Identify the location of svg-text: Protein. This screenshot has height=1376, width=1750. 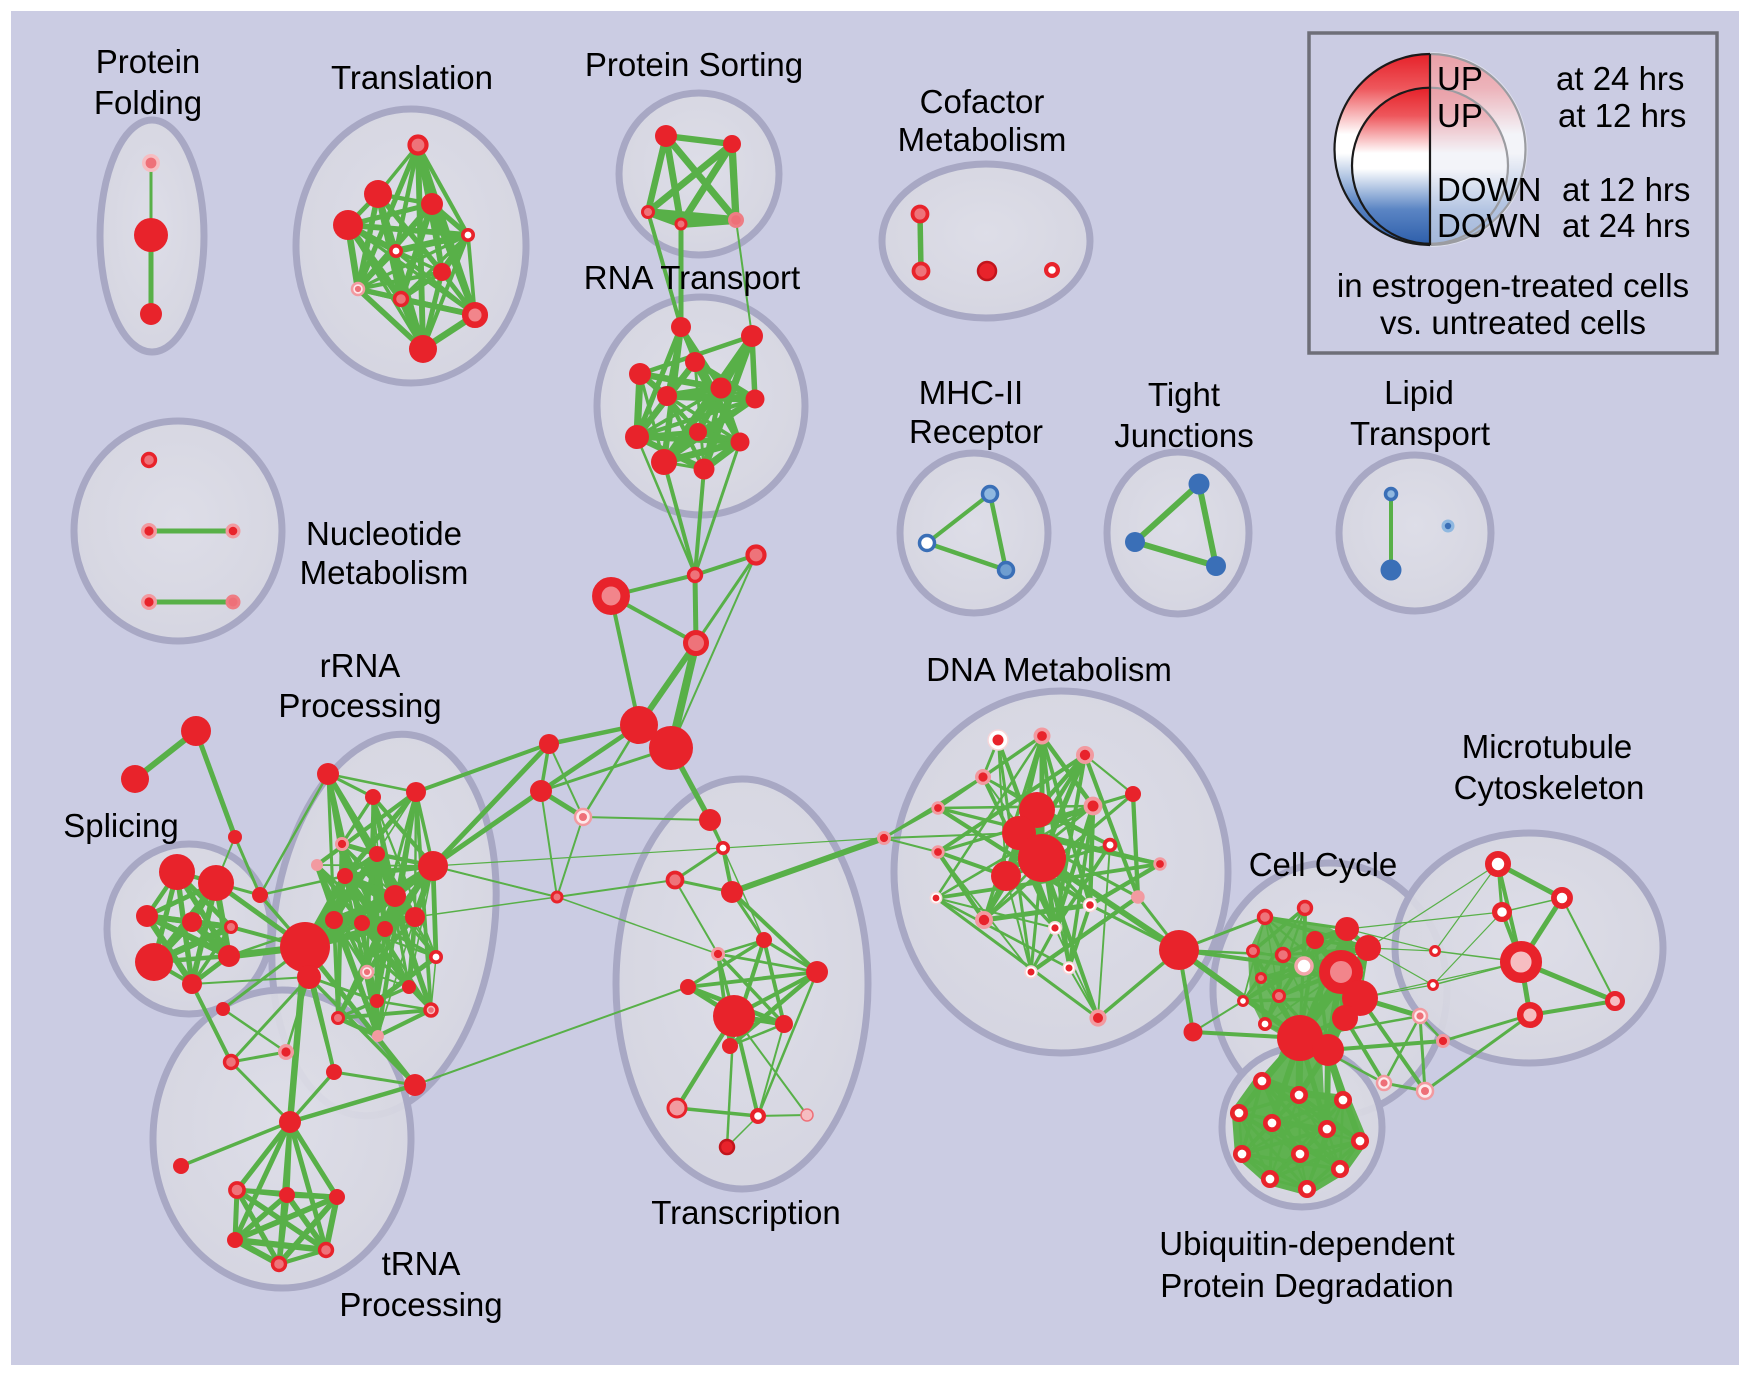
(148, 61).